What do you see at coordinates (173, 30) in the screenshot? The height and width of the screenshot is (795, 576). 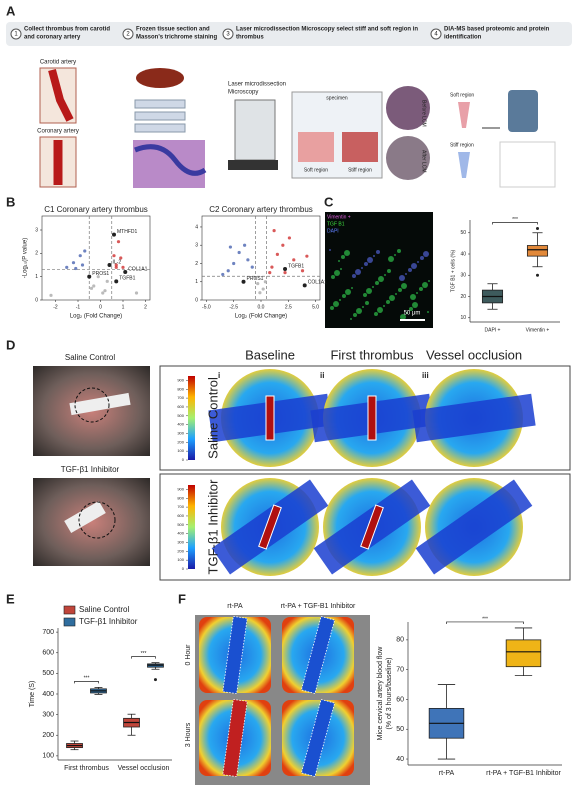 I see `step-text: Frozen tissue section and` at bounding box center [173, 30].